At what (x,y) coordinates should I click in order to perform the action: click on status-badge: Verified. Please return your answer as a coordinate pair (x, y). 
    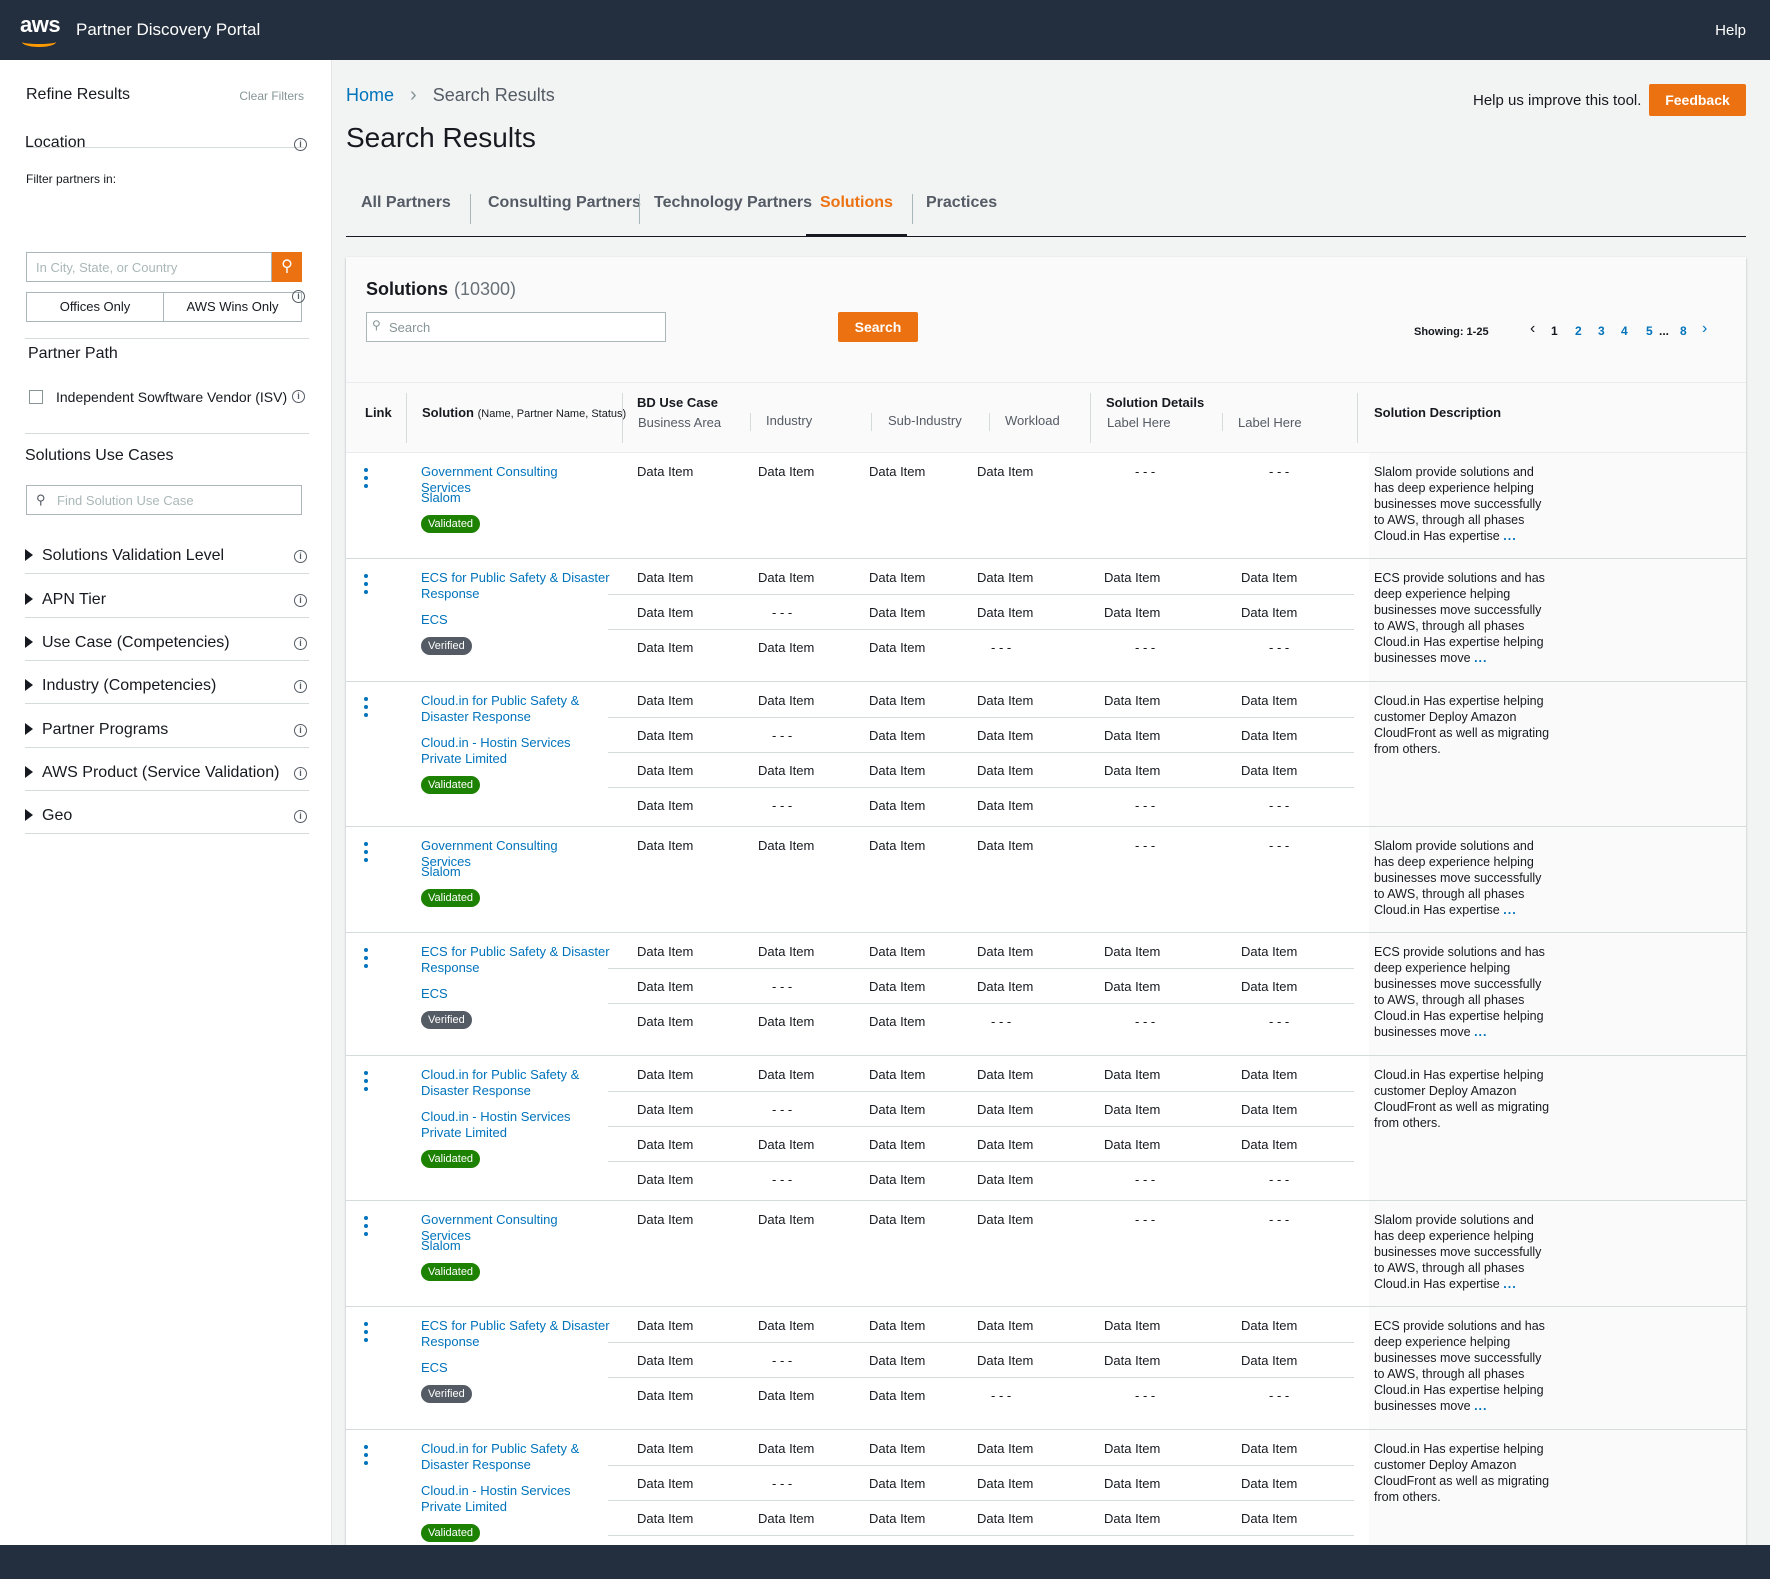
    Looking at the image, I should click on (446, 1394).